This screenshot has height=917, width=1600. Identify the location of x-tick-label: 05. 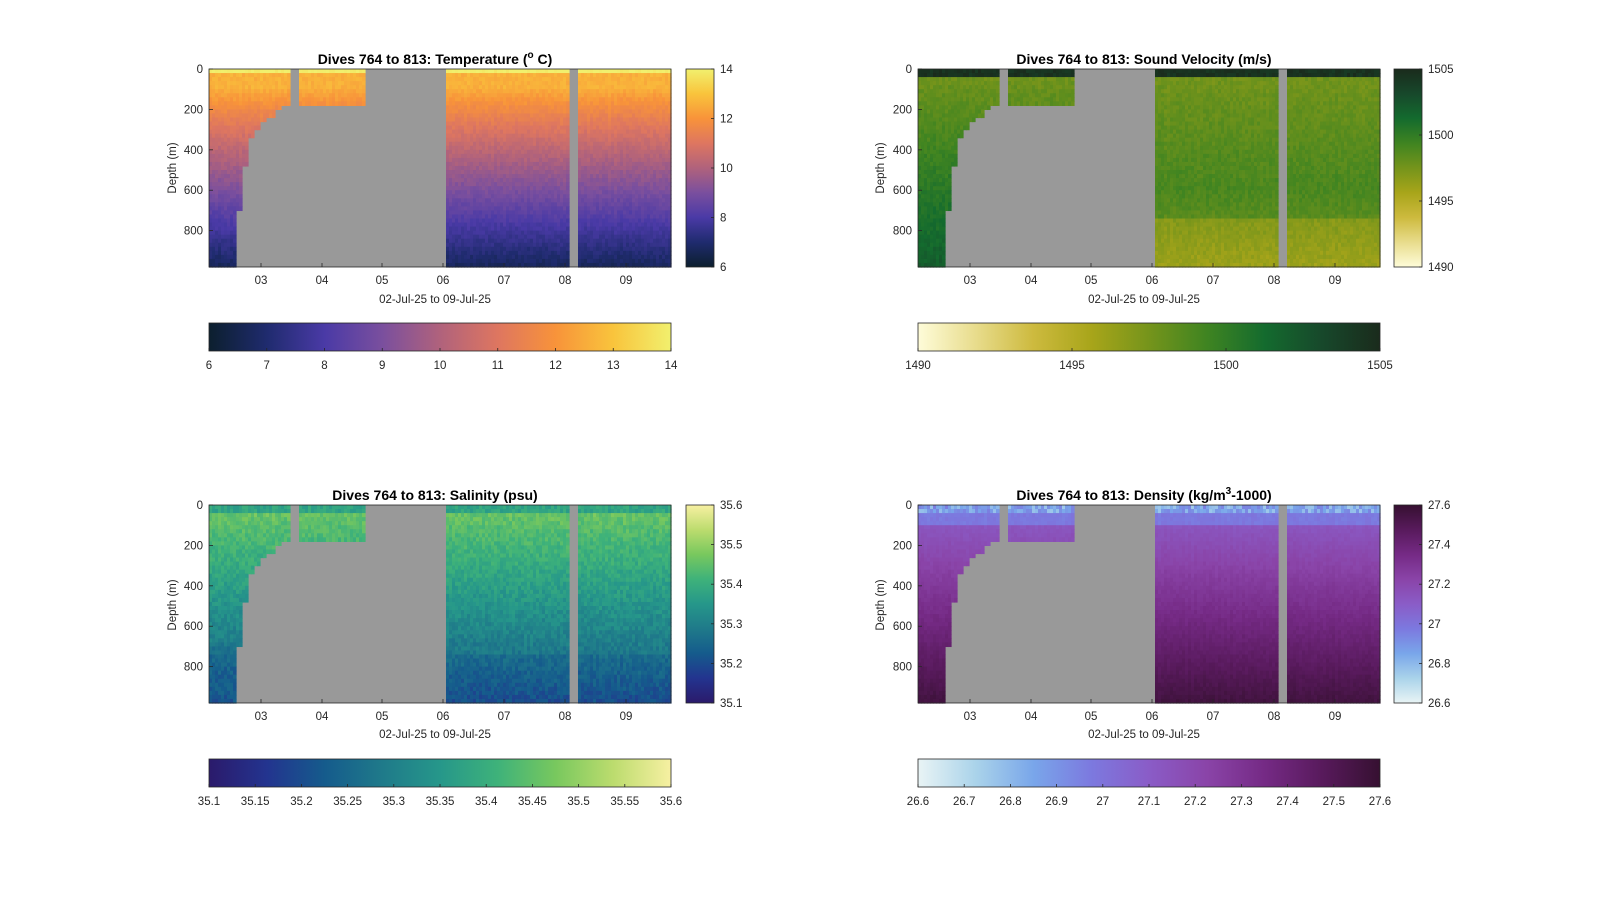
(382, 281).